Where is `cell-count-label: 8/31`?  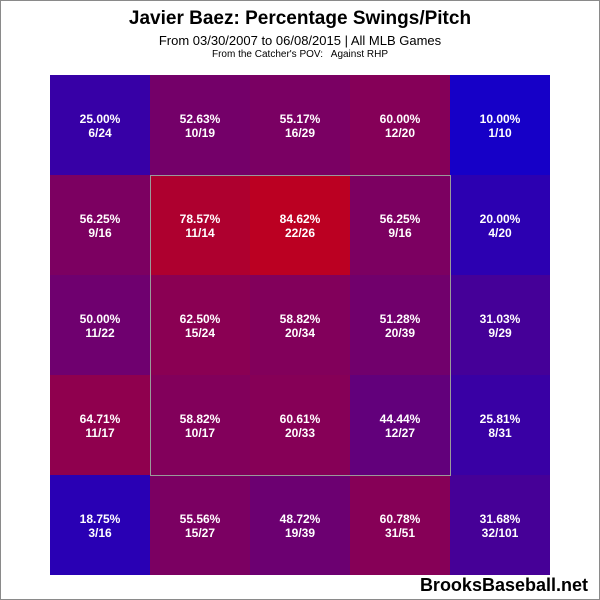
cell-count-label: 8/31 is located at coordinates (500, 433).